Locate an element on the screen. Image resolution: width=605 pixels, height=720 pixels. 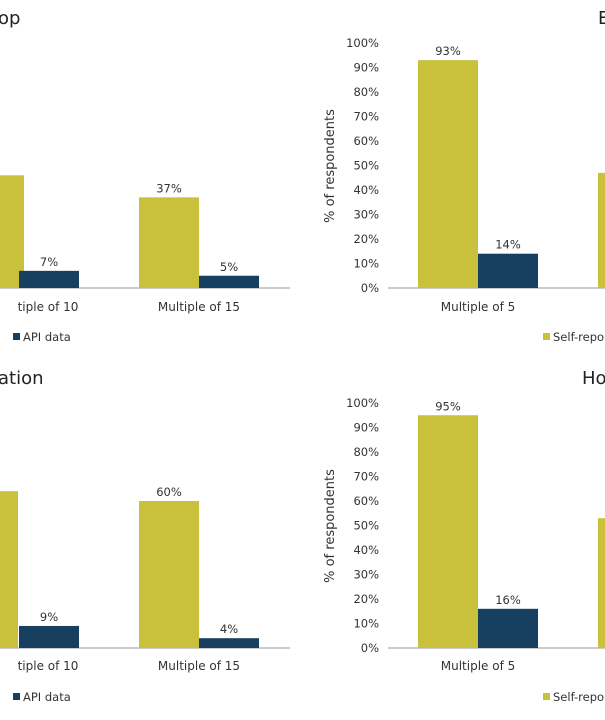
data-labels: 93% 14% is located at coordinates (478, 148).